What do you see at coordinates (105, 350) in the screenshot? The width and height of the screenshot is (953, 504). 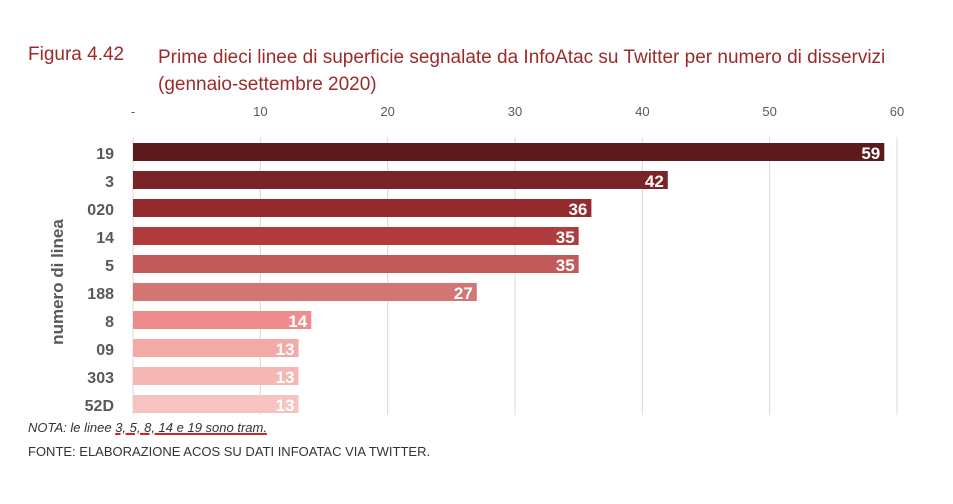 I see `category-label: 09` at bounding box center [105, 350].